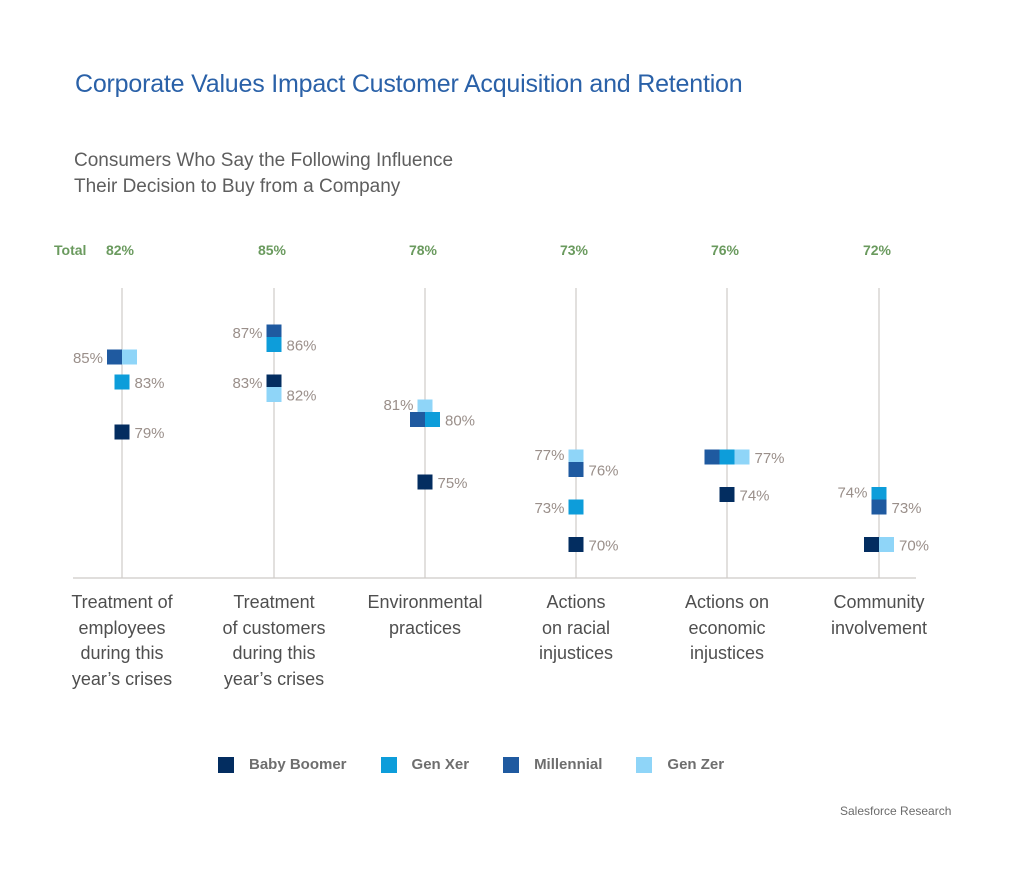 This screenshot has width=1023, height=886. What do you see at coordinates (727, 627) in the screenshot?
I see `category-label: Actions on economic injustices` at bounding box center [727, 627].